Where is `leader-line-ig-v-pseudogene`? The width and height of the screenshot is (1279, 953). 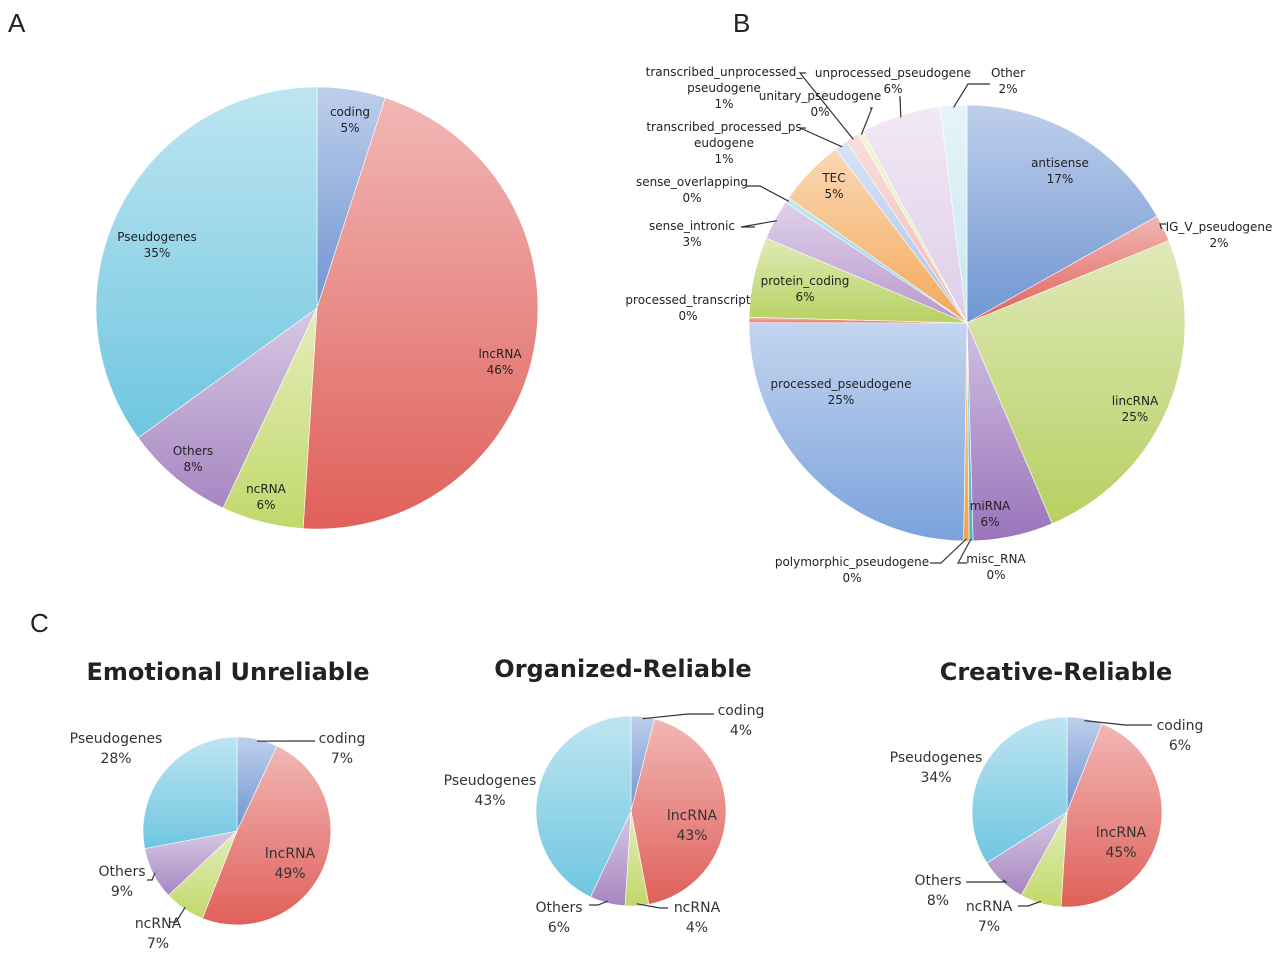
leader-line-ig-v-pseudogene is located at coordinates (1162, 226).